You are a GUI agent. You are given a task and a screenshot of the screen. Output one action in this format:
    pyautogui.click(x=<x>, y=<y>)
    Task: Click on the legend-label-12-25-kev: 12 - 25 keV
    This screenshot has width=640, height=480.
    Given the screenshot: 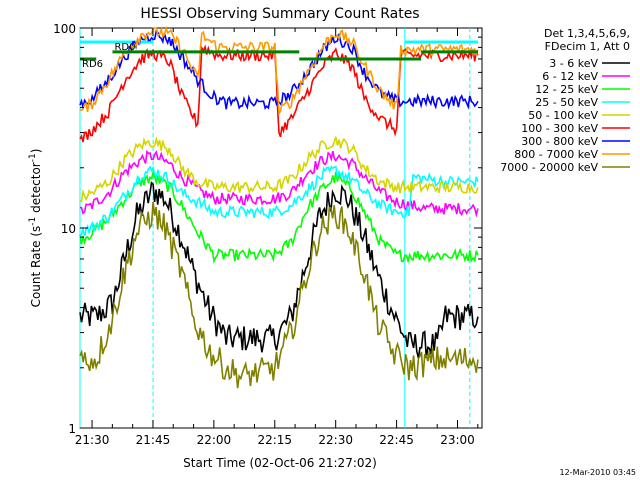 What is the action you would take?
    pyautogui.click(x=566, y=89)
    